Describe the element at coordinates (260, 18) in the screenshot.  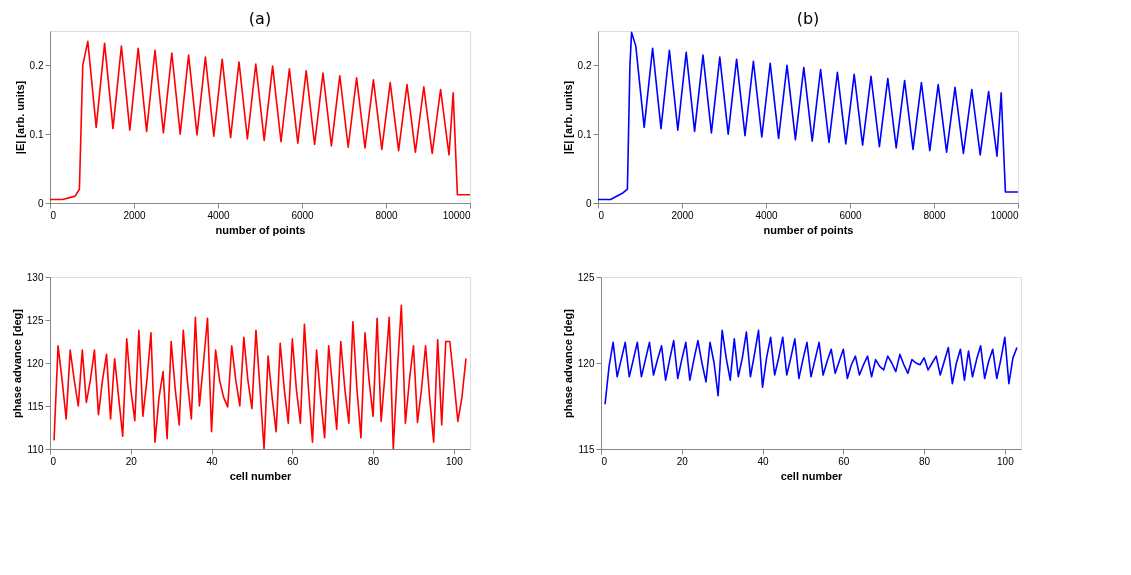
I see `chart-title: (a)` at that location.